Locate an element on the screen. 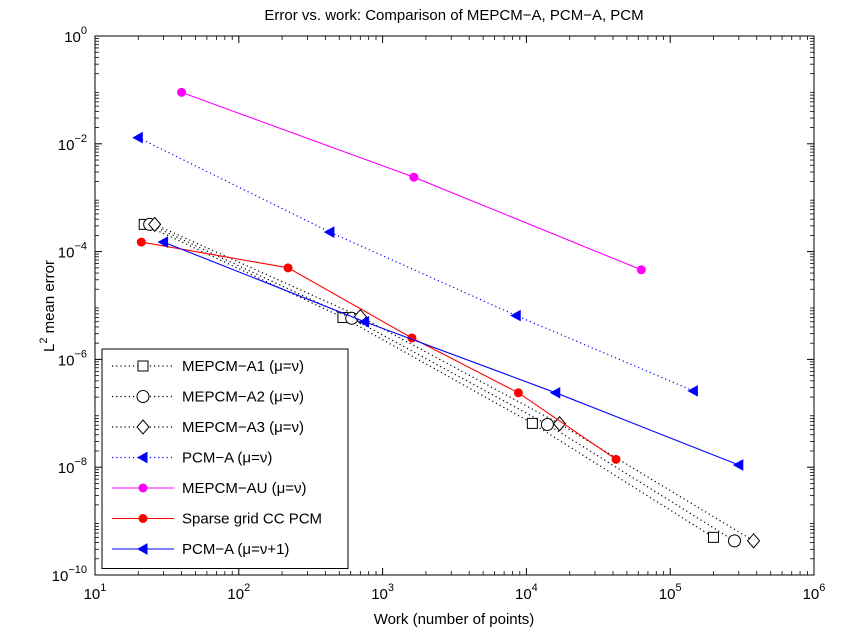 The width and height of the screenshot is (846, 631). legend-entry: PCM−A (μ=ν+1) is located at coordinates (200, 549).